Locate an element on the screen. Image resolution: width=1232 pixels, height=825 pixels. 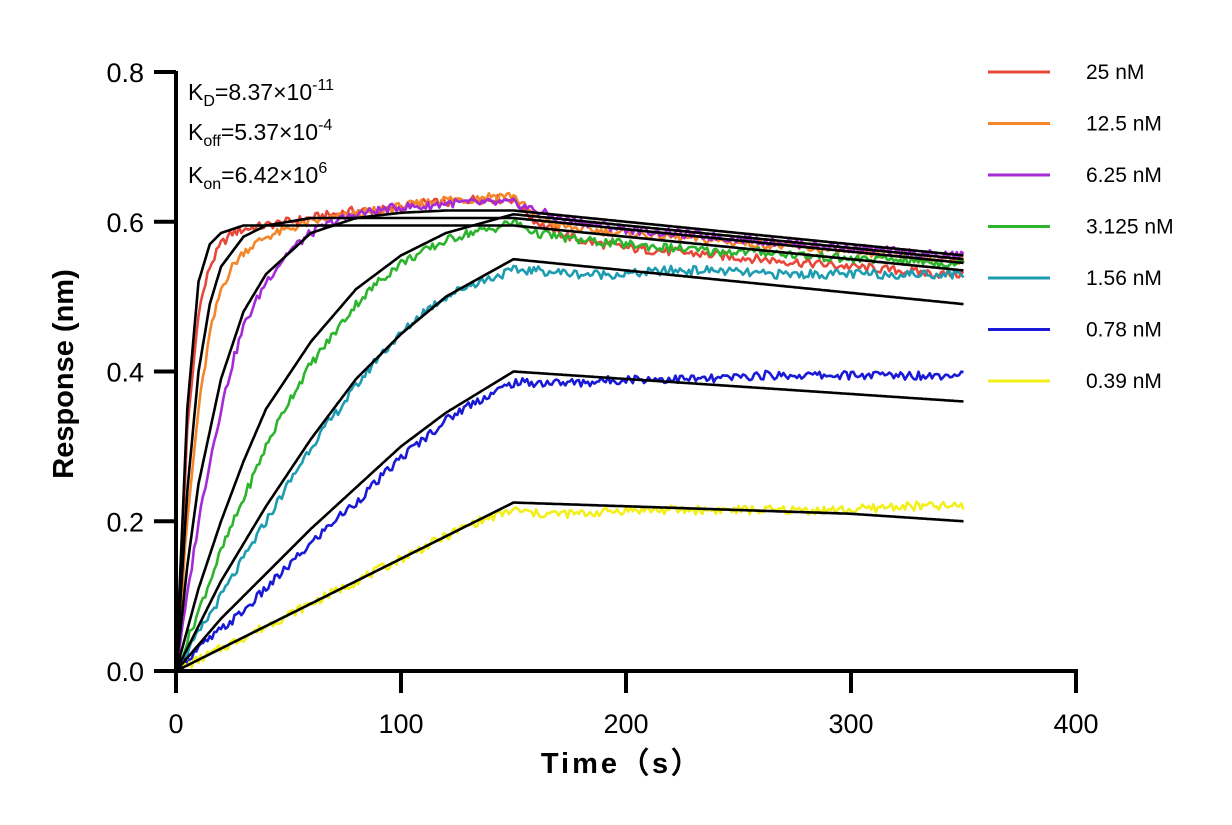
y-tick-label: 0.6 is located at coordinates (125, 223).